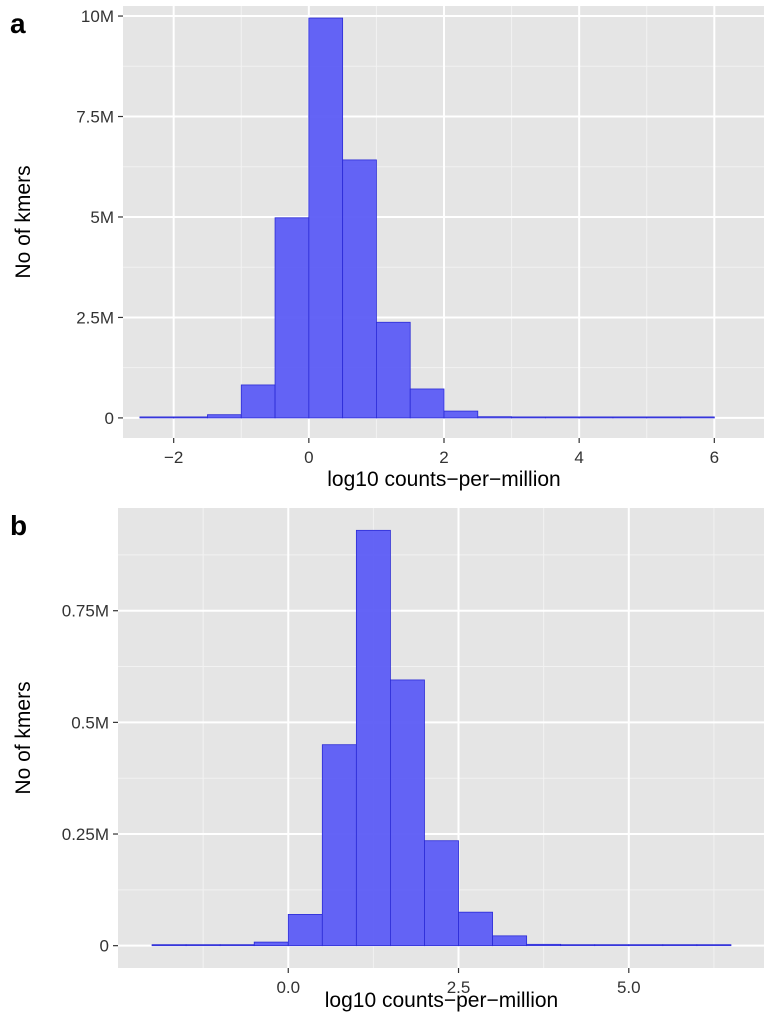 The height and width of the screenshot is (1013, 764). I want to click on panel-label-b: b, so click(18, 525).